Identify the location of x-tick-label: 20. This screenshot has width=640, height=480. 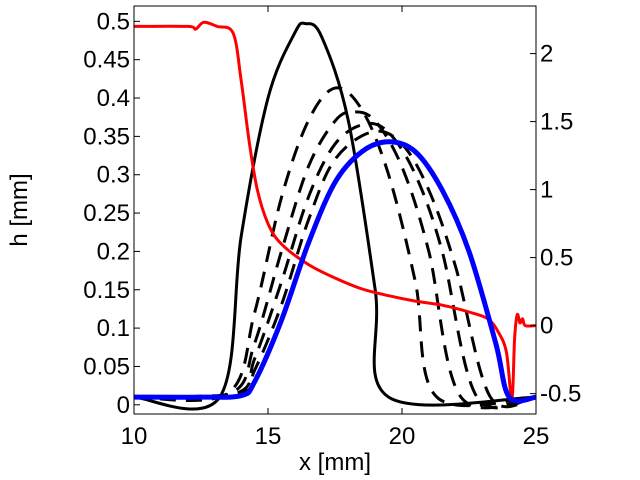
(402, 436).